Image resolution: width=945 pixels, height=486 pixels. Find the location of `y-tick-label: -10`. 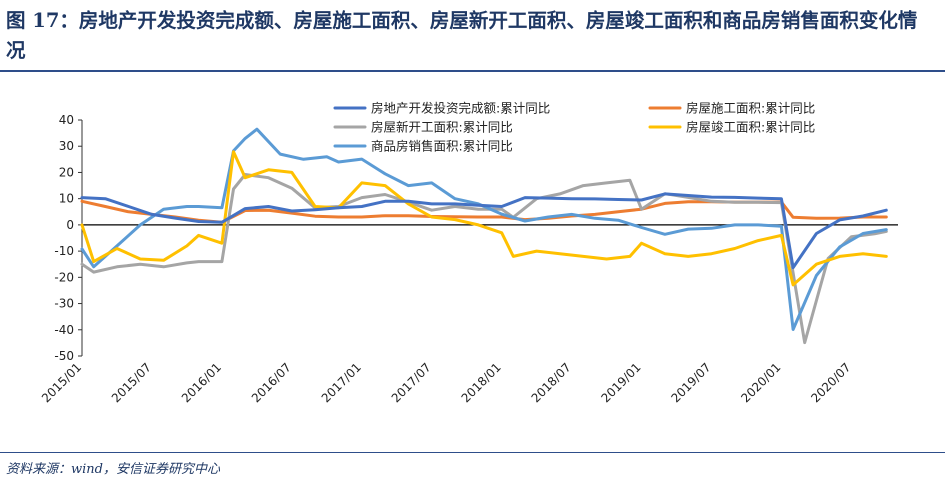

y-tick-label: -10 is located at coordinates (64, 251).